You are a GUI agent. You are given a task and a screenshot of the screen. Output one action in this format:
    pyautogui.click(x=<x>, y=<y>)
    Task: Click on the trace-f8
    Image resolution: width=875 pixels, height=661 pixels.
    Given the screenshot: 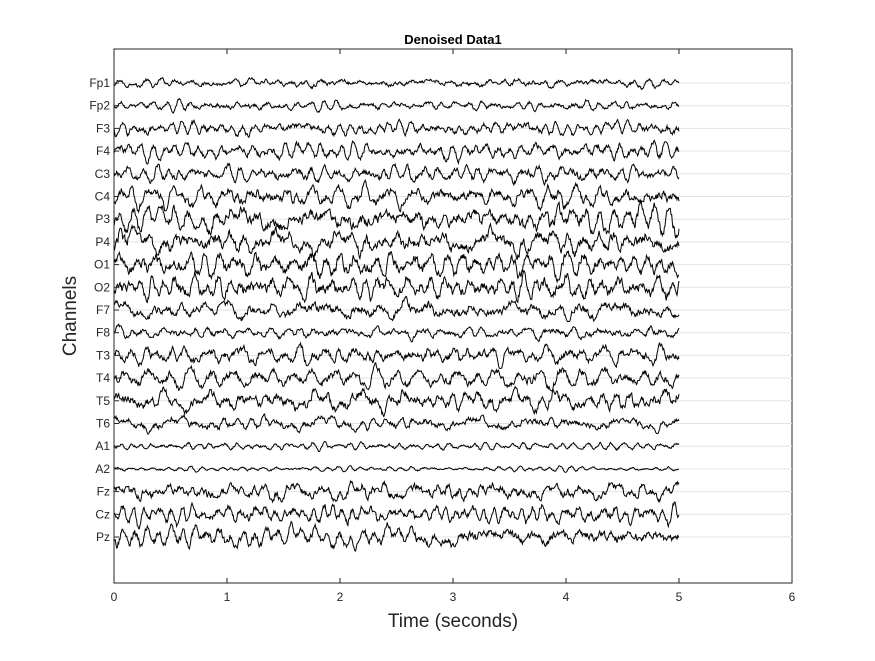 What is the action you would take?
    pyautogui.click(x=396, y=333)
    